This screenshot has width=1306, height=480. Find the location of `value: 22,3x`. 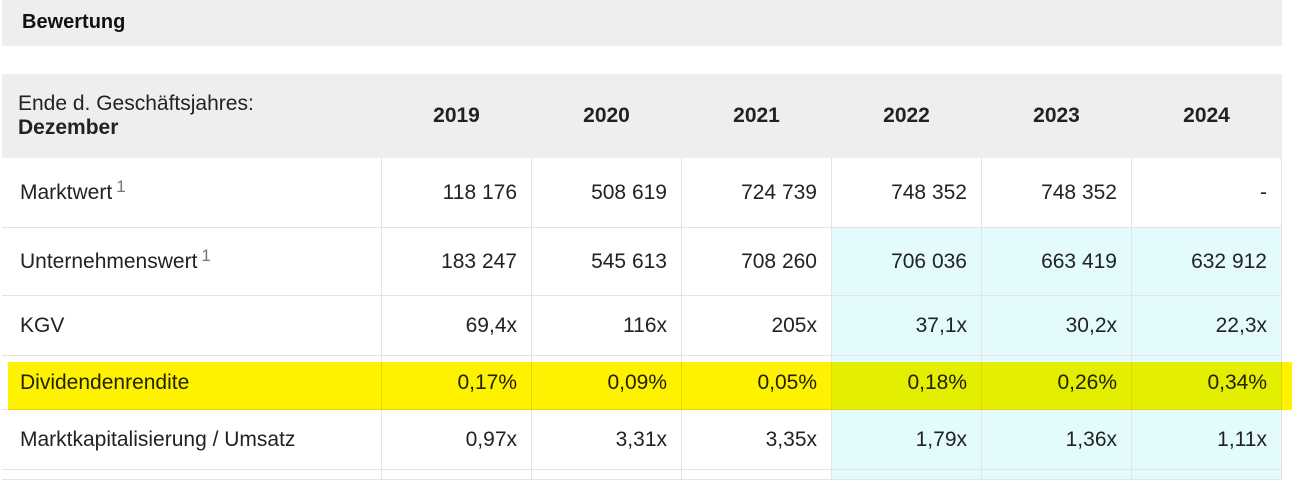

value: 22,3x is located at coordinates (1241, 325).